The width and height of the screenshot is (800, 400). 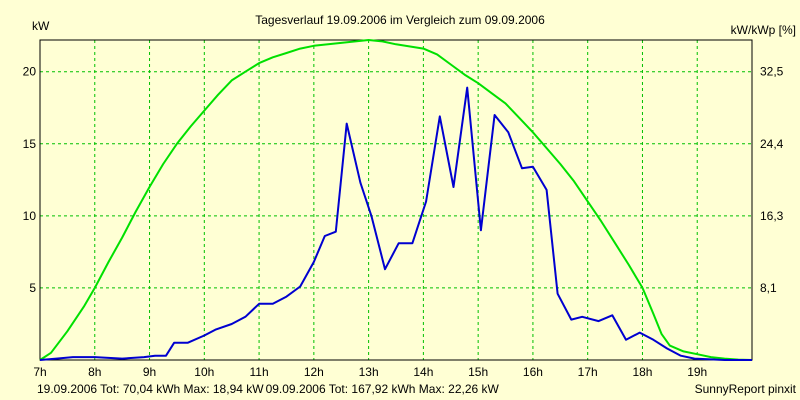 What do you see at coordinates (768, 288) in the screenshot?
I see `y-tick-label-right: 8,1` at bounding box center [768, 288].